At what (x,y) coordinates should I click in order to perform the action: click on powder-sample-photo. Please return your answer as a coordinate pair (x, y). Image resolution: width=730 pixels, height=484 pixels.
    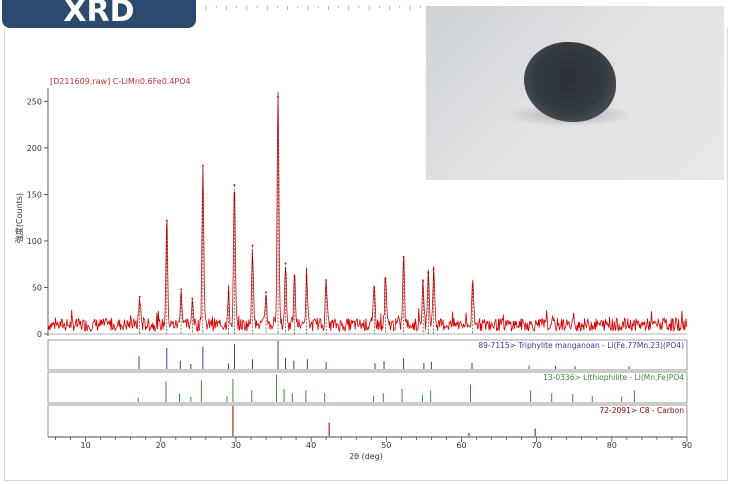
    Looking at the image, I should click on (575, 93).